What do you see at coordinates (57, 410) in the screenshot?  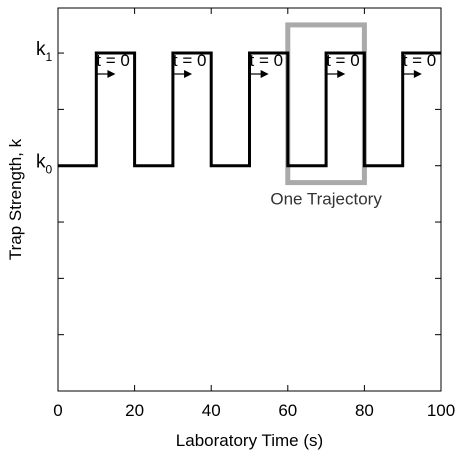 I see `x-tick-label: 0` at bounding box center [57, 410].